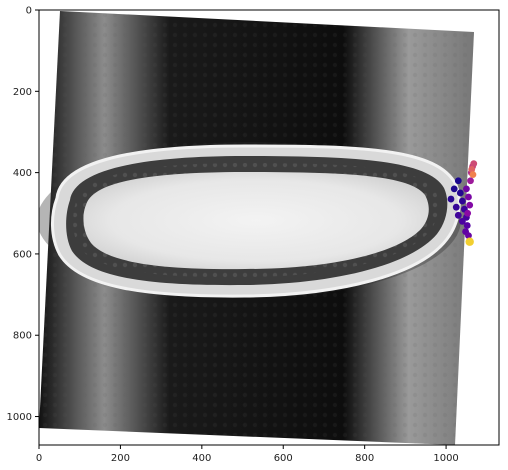  What do you see at coordinates (120, 458) in the screenshot?
I see `x-tick-label: 200` at bounding box center [120, 458].